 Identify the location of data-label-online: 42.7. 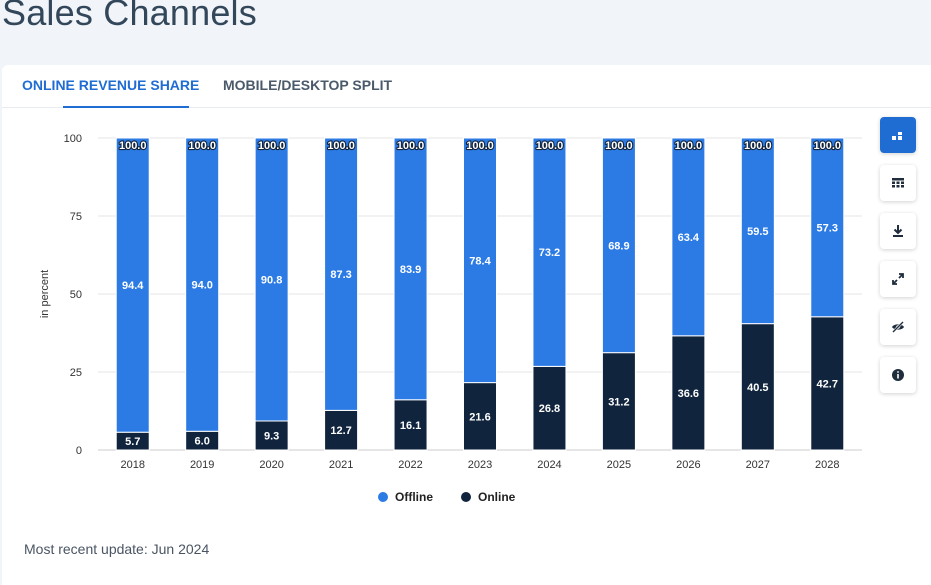
(827, 384).